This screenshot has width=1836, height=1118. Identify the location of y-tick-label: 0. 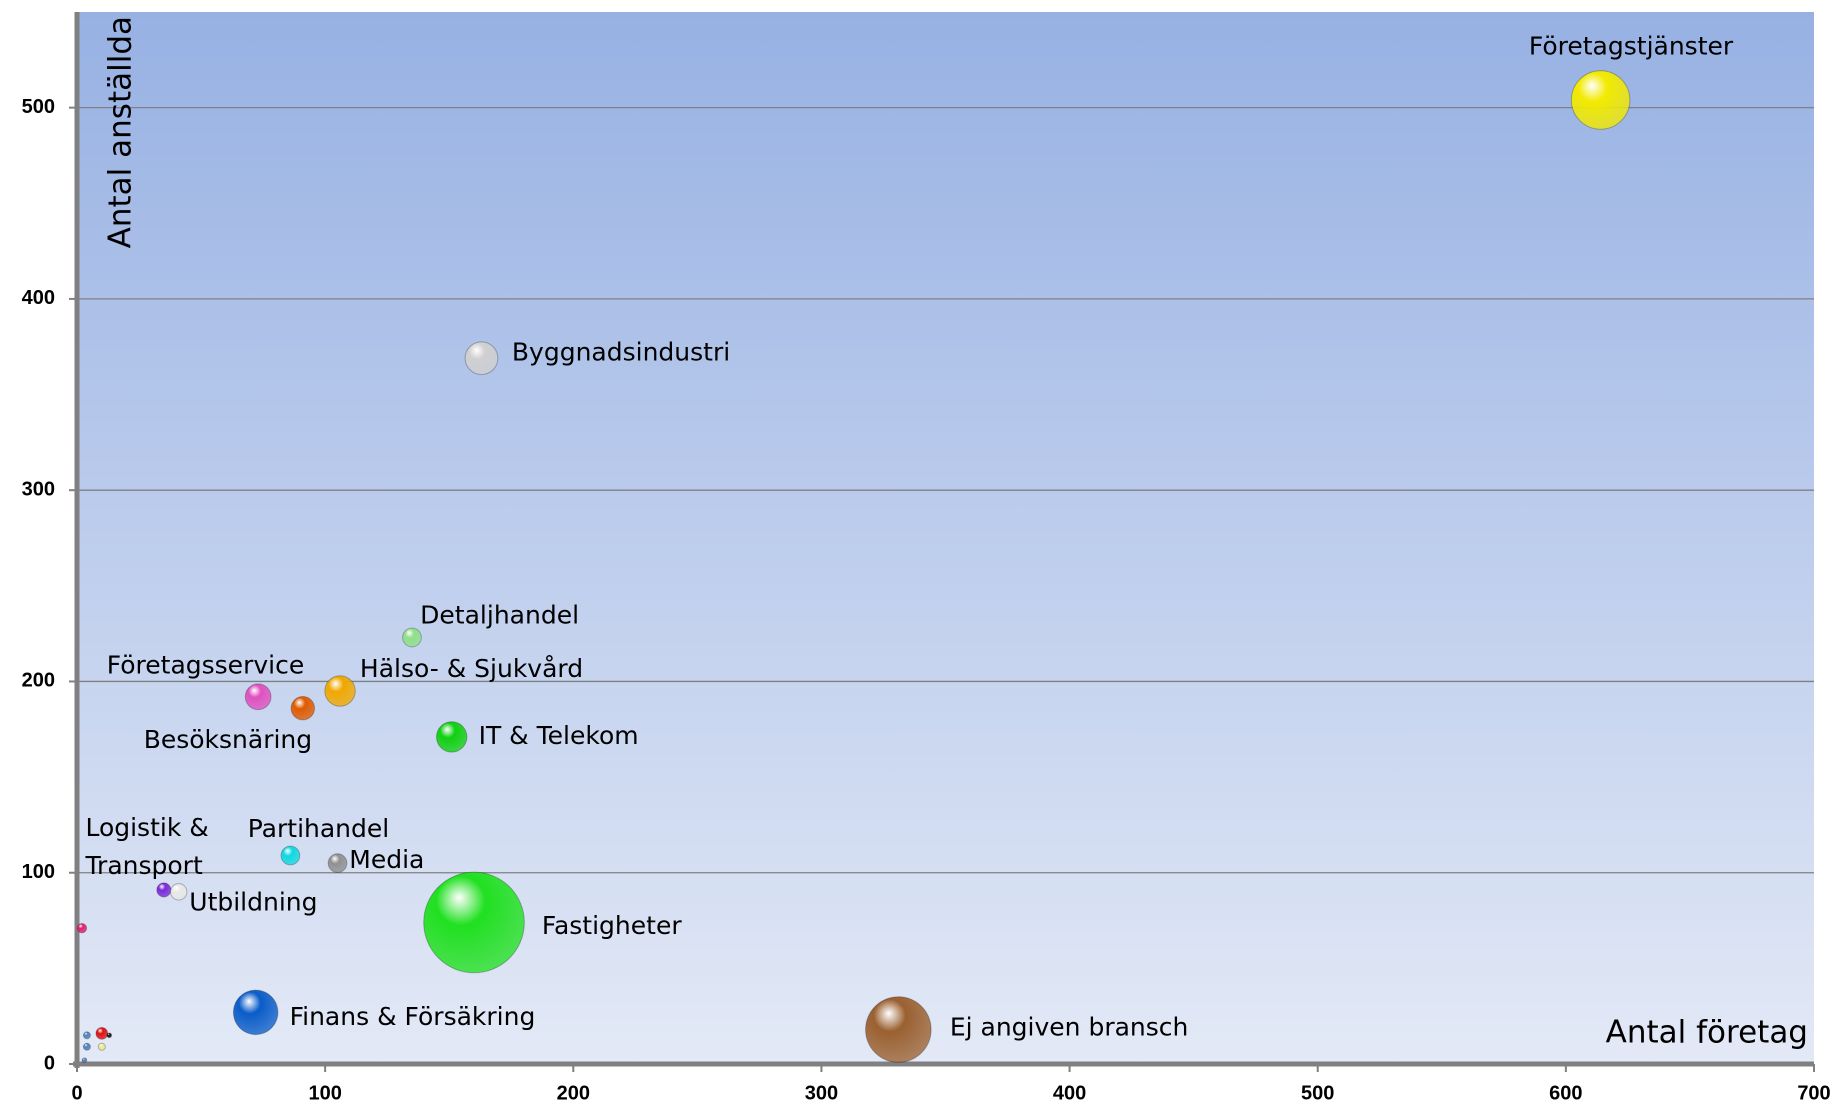
(49, 1063).